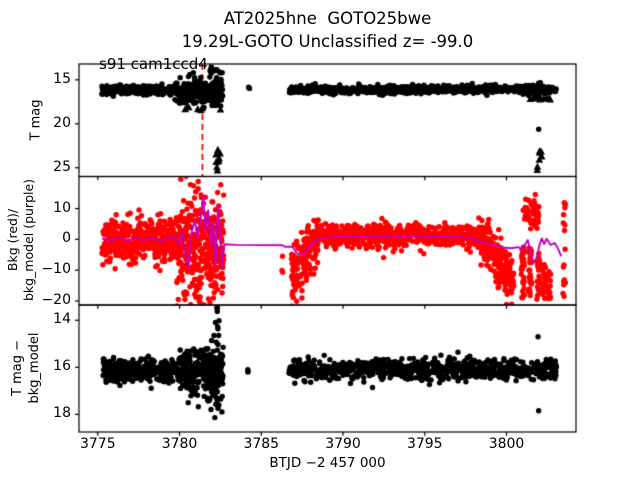 This screenshot has height=480, width=640. Describe the element at coordinates (327, 41) in the screenshot. I see `chart-subtitle: 19.29L-GOTO Unclassified z= -99.0` at that location.